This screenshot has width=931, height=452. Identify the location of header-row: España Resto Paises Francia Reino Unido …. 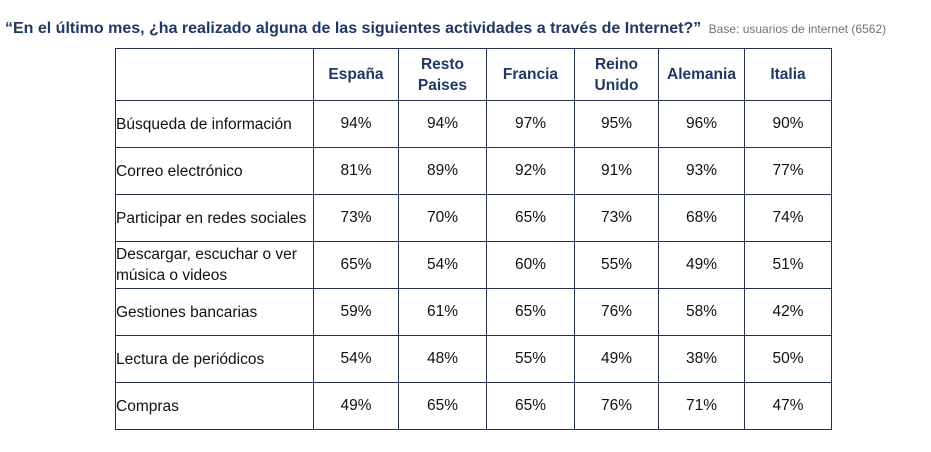
(473, 74).